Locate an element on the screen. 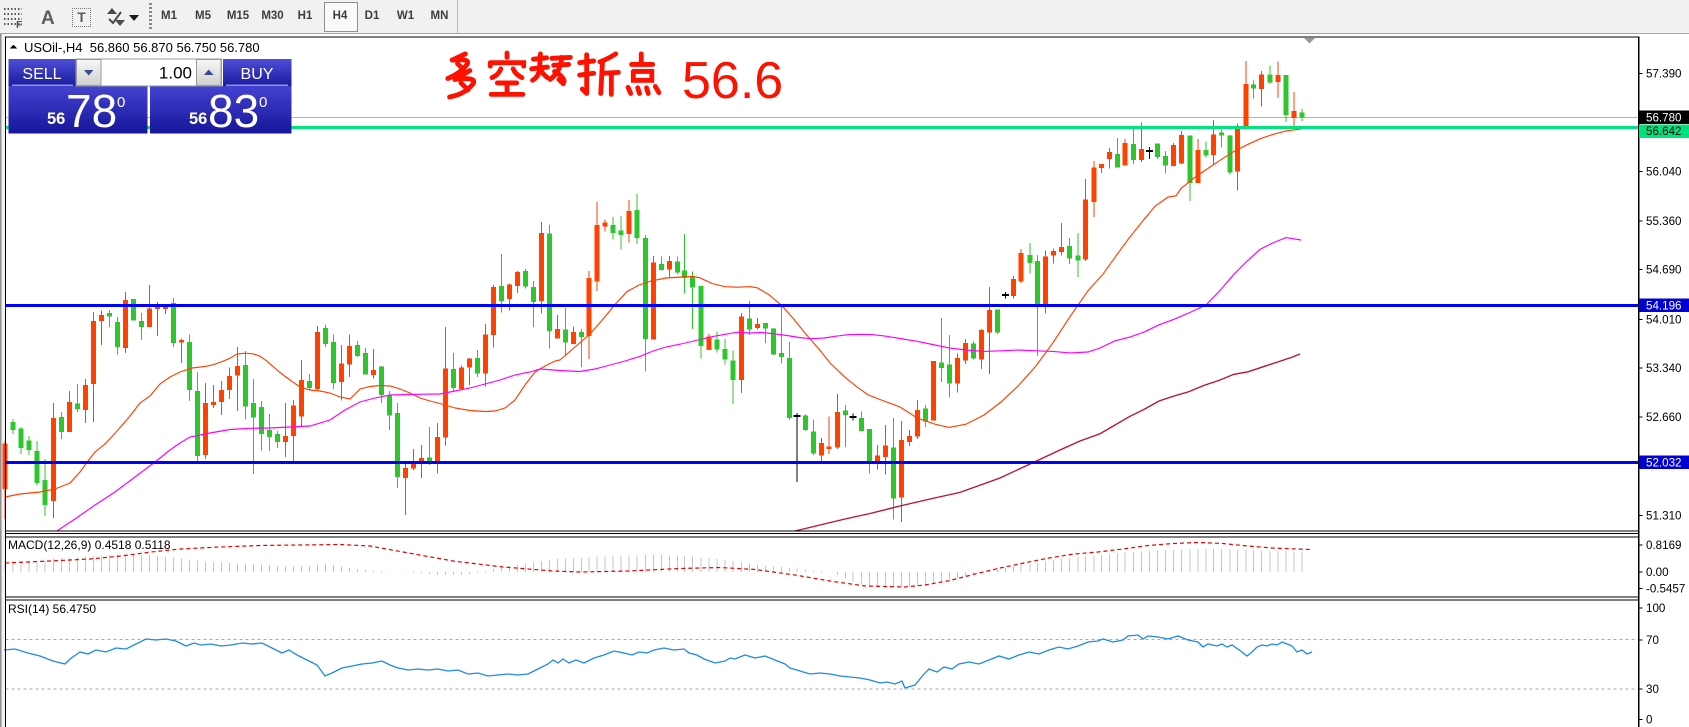 This screenshot has width=1689, height=727. svg-text: -0.5457 is located at coordinates (1665, 589).